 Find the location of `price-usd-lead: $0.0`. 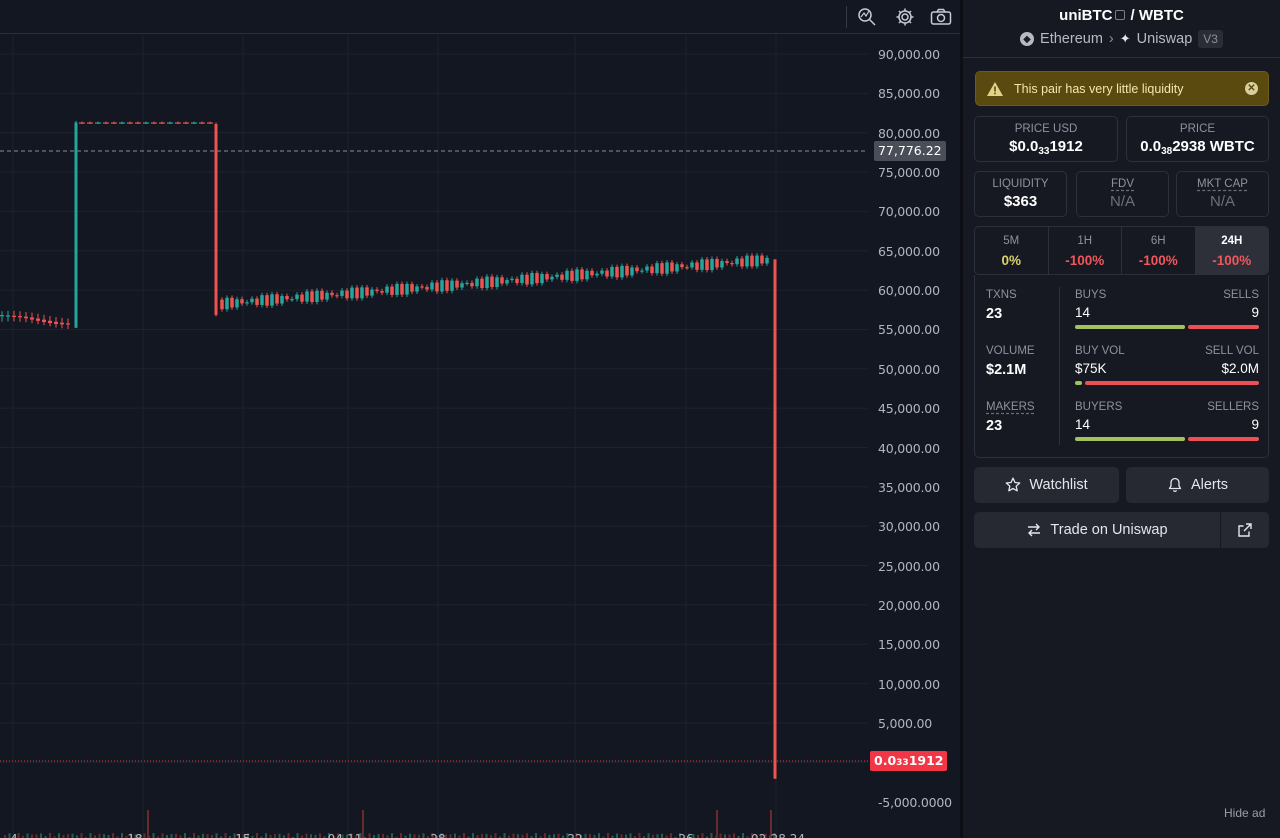

price-usd-lead: $0.0 is located at coordinates (1024, 146).